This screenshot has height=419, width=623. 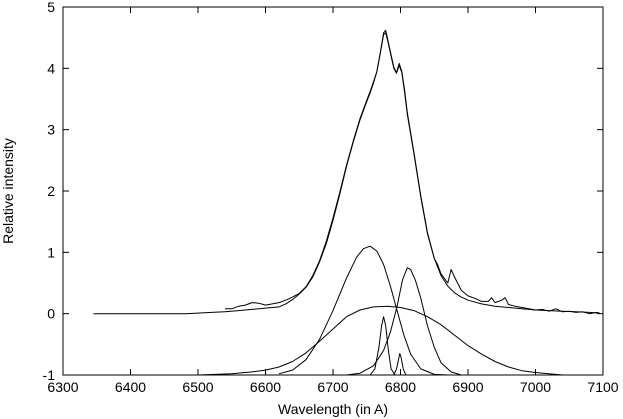 What do you see at coordinates (602, 387) in the screenshot?
I see `x-tick-label: 7100` at bounding box center [602, 387].